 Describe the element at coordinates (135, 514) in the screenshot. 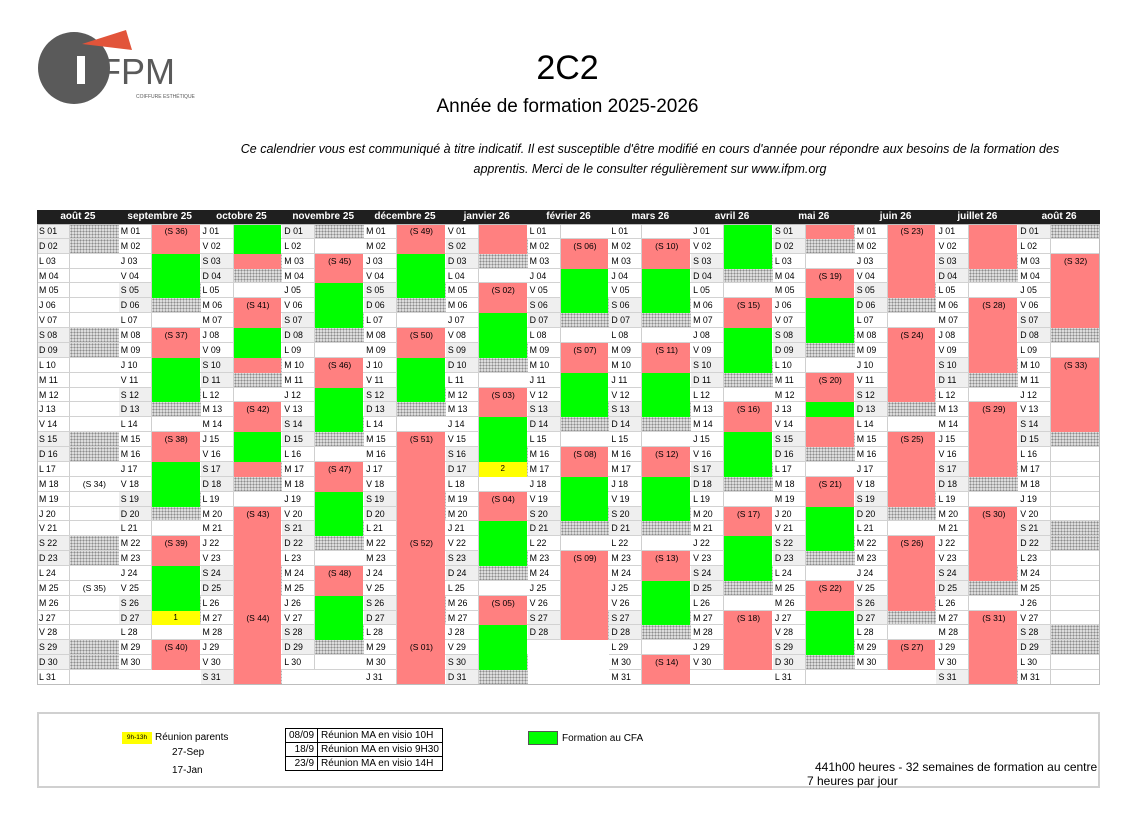

I see `day-cell: D 20` at that location.